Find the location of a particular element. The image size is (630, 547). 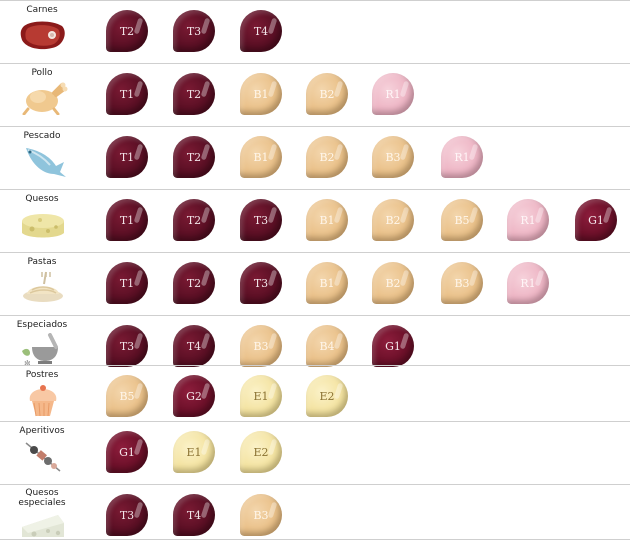

category-label: Aperitivos is located at coordinates (42, 431).